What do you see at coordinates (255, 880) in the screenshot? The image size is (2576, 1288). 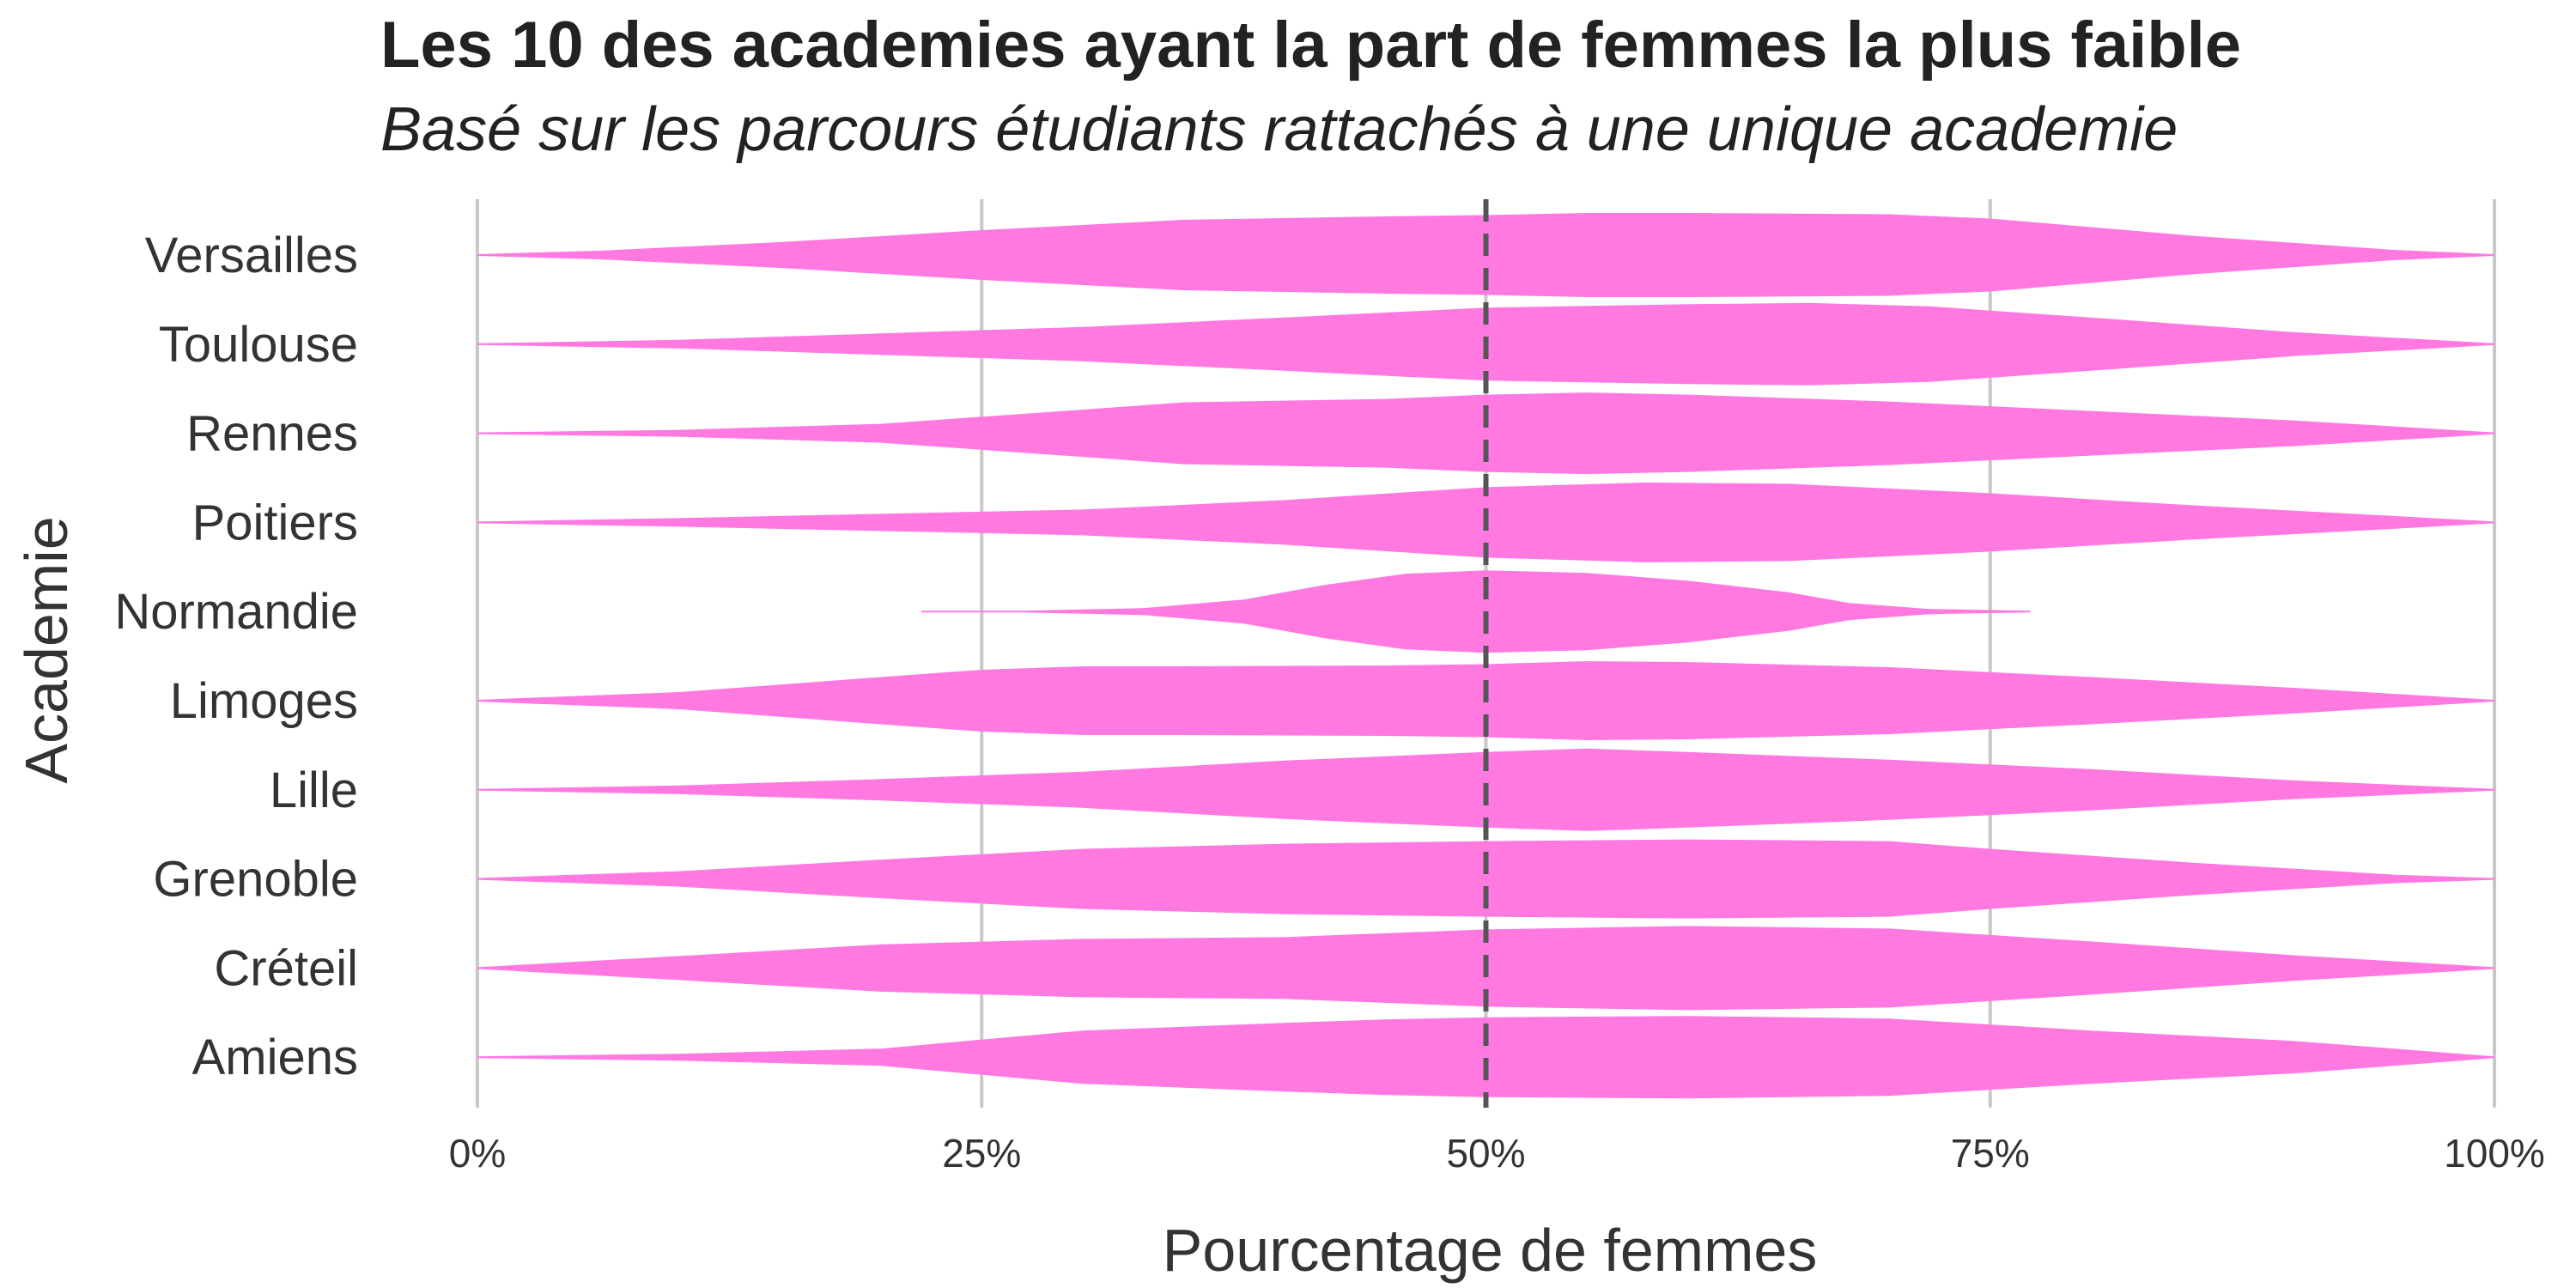 I see `category-label-7: Grenoble` at bounding box center [255, 880].